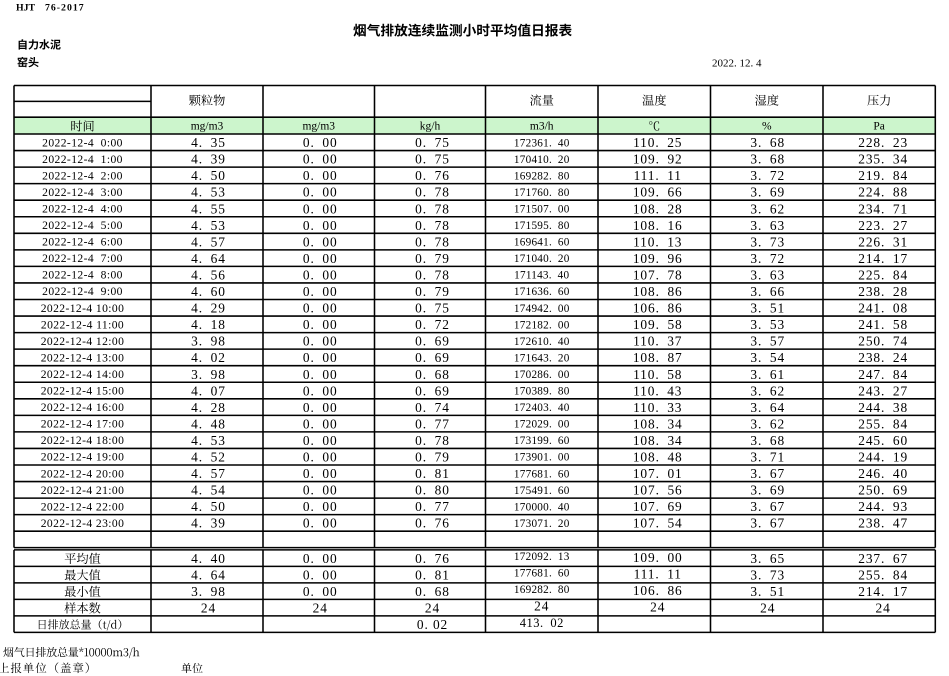 The image size is (949, 676). I want to click on svg-text: mg/m3, so click(318, 126).